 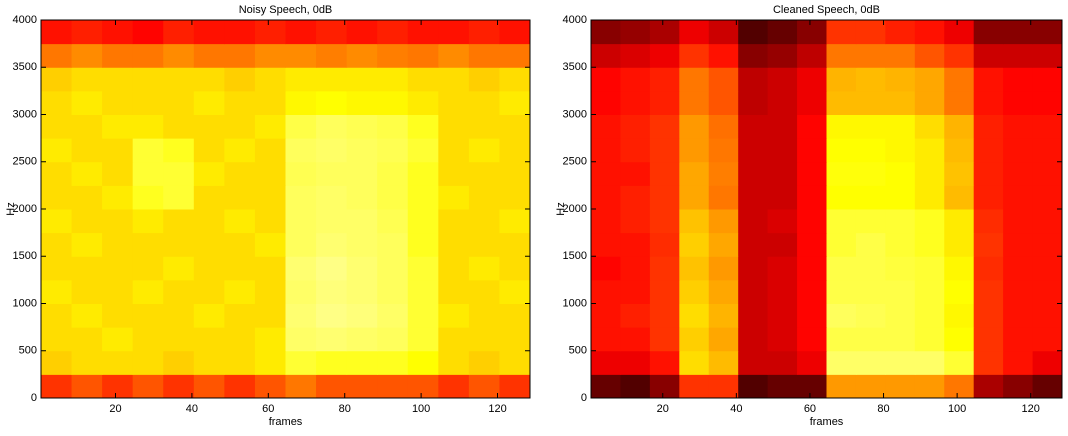 I want to click on y-tick-label: 3000, so click(x=575, y=114).